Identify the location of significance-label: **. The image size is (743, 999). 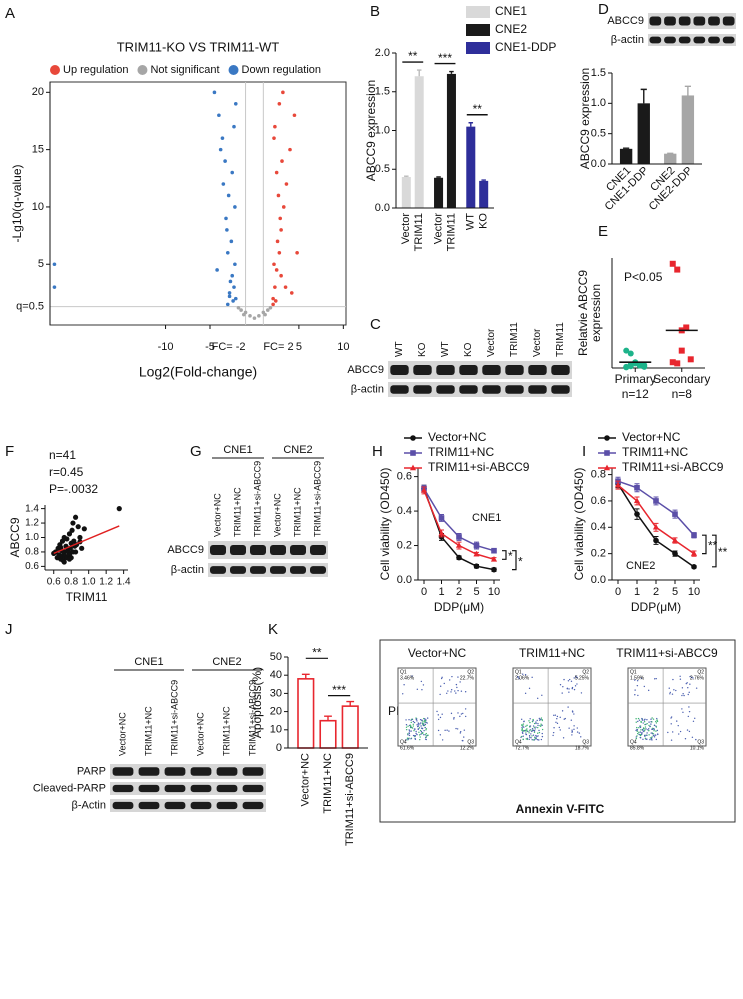
(317, 652).